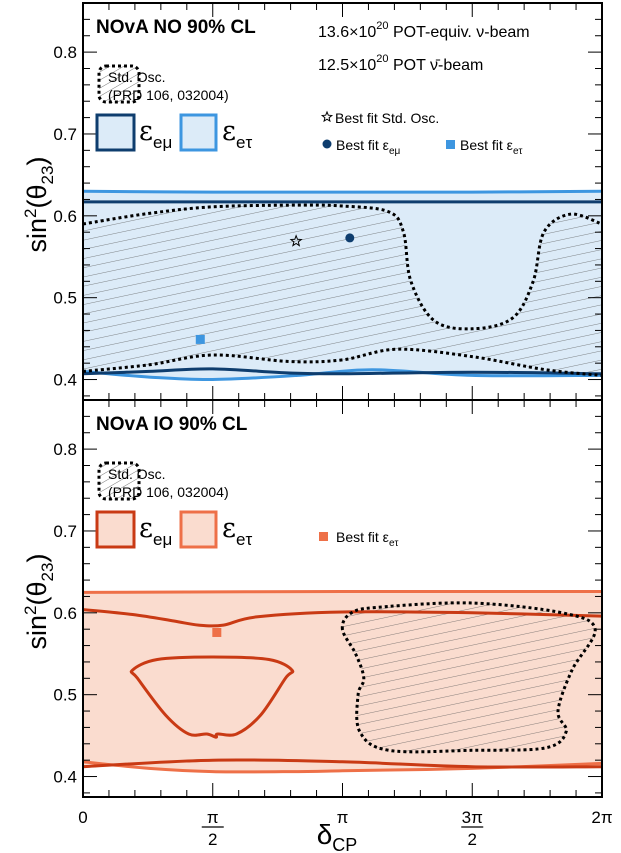  What do you see at coordinates (213, 817) in the screenshot?
I see `x-tick-label-numerator: π` at bounding box center [213, 817].